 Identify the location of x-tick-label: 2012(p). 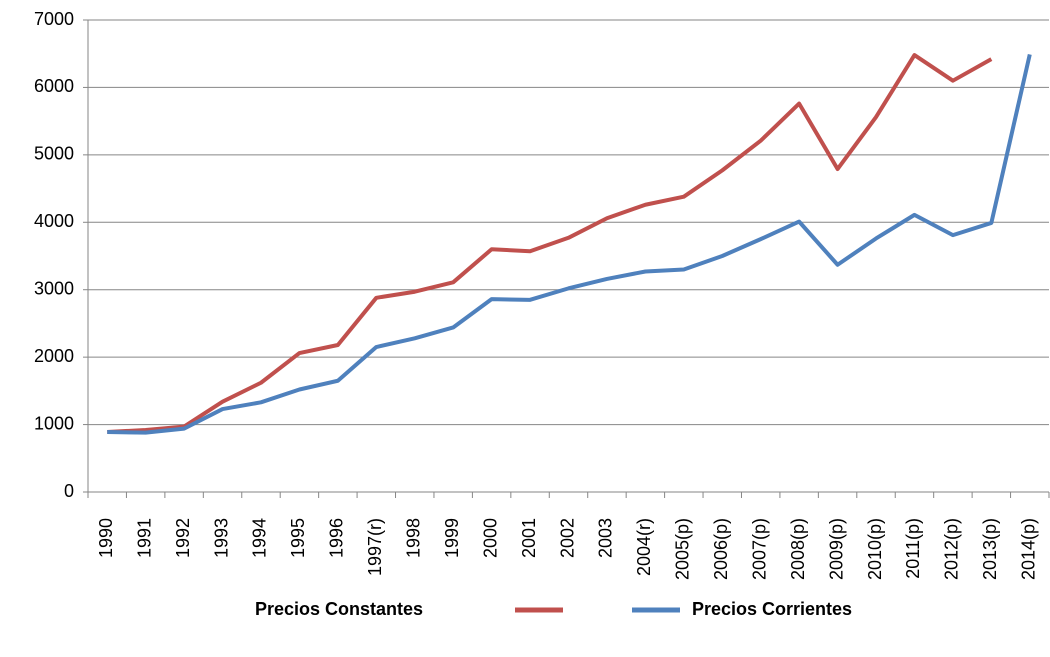
(952, 549).